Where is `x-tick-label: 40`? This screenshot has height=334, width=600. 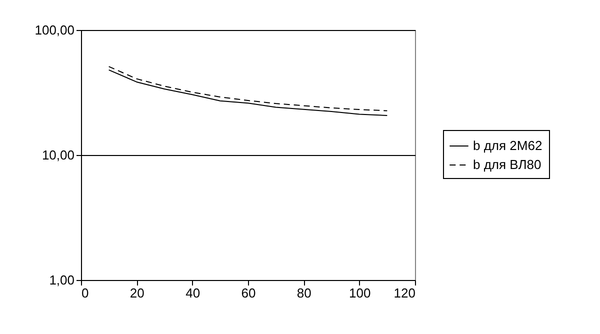
x-tick-label: 40 is located at coordinates (193, 293).